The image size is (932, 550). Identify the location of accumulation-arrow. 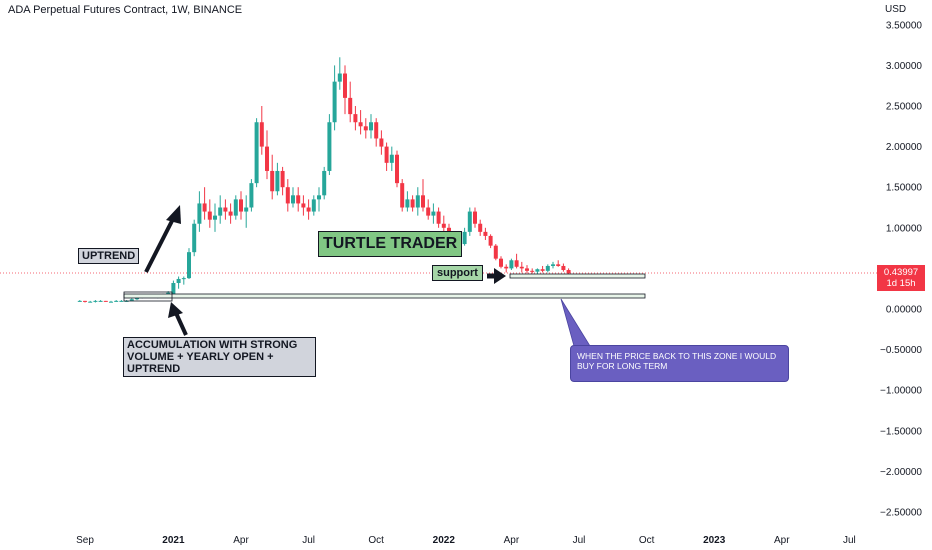
(178, 319).